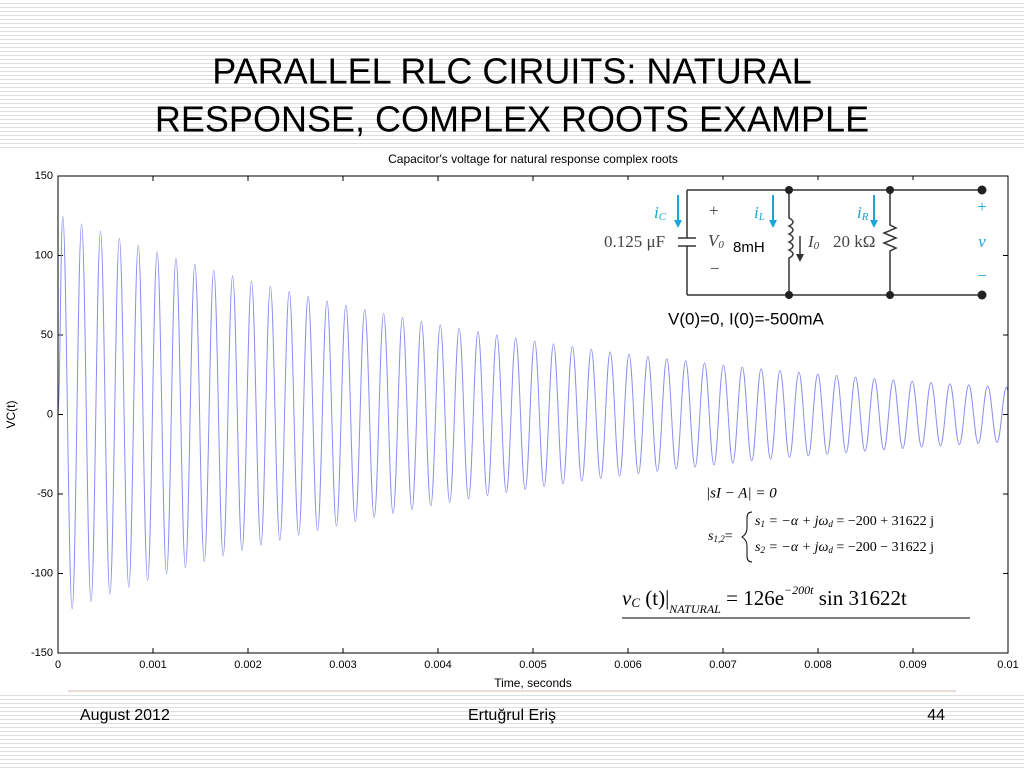  I want to click on footer-author: Ertuğrul Eriş, so click(512, 715).